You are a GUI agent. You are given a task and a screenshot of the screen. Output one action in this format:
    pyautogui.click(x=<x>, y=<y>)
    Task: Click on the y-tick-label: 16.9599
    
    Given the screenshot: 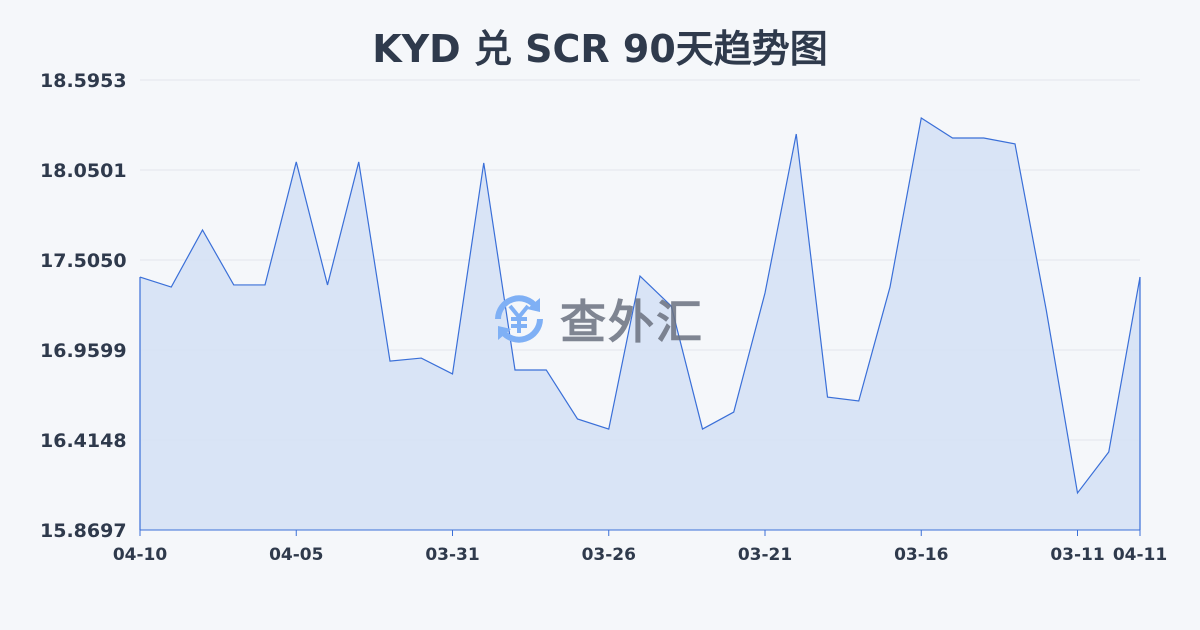 What is the action you would take?
    pyautogui.click(x=83, y=351)
    